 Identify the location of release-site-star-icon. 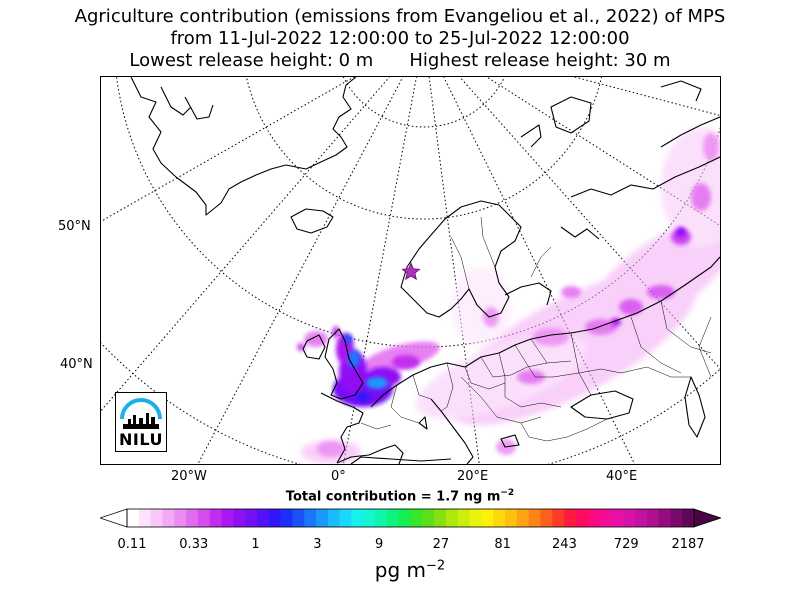
(411, 271).